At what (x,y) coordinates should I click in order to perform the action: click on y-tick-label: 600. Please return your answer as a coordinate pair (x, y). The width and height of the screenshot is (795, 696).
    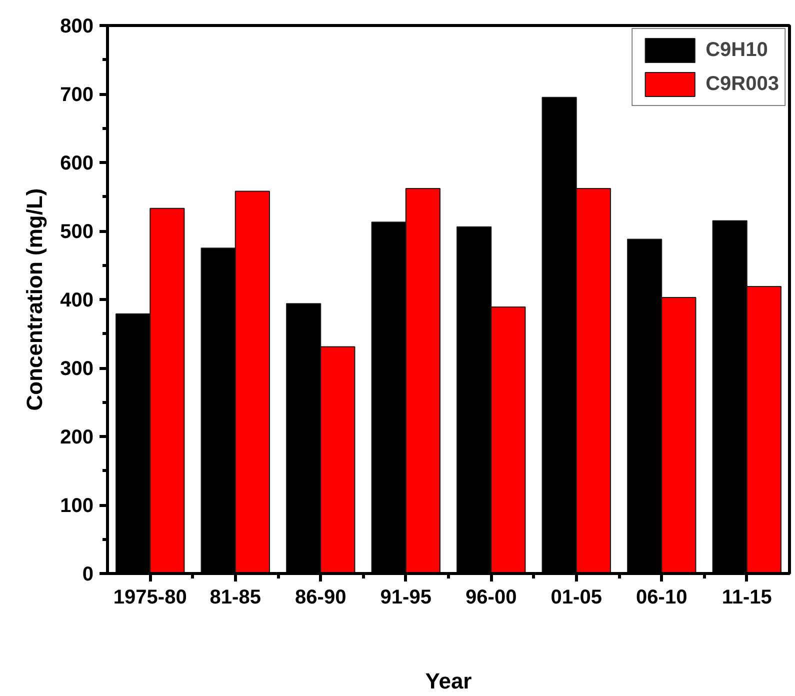
    Looking at the image, I should click on (77, 163).